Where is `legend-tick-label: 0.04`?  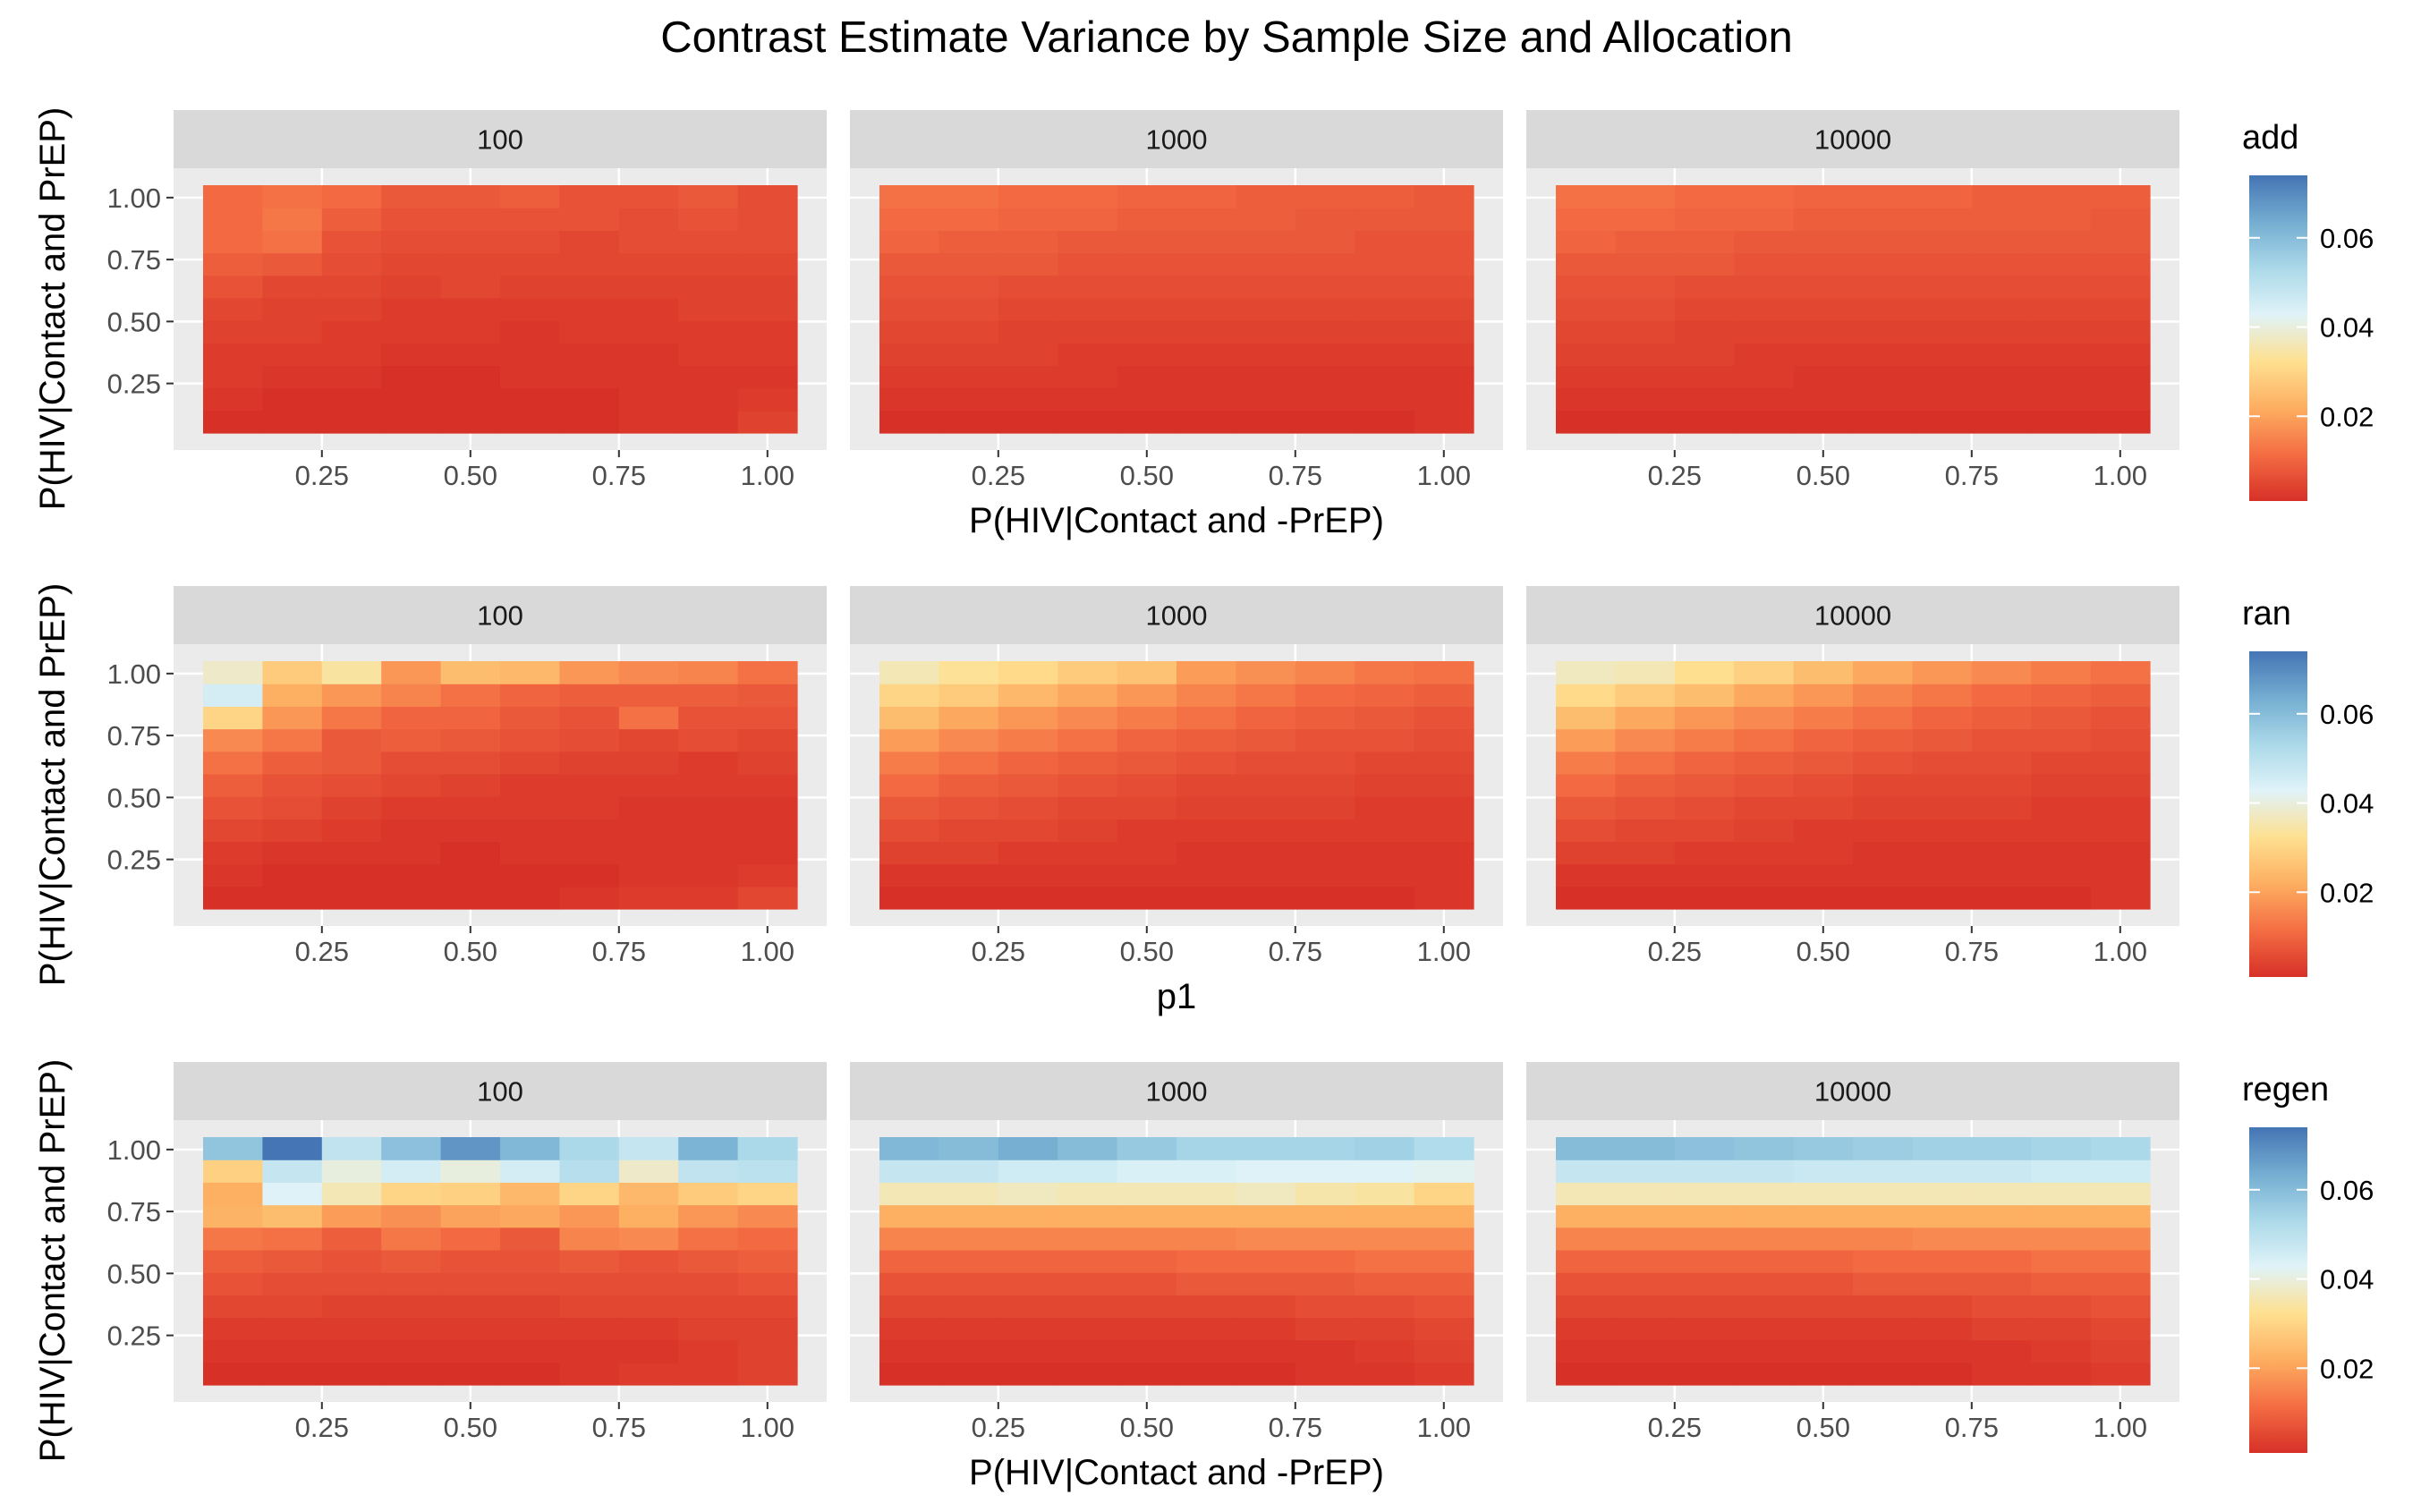
legend-tick-label: 0.04 is located at coordinates (2347, 1279).